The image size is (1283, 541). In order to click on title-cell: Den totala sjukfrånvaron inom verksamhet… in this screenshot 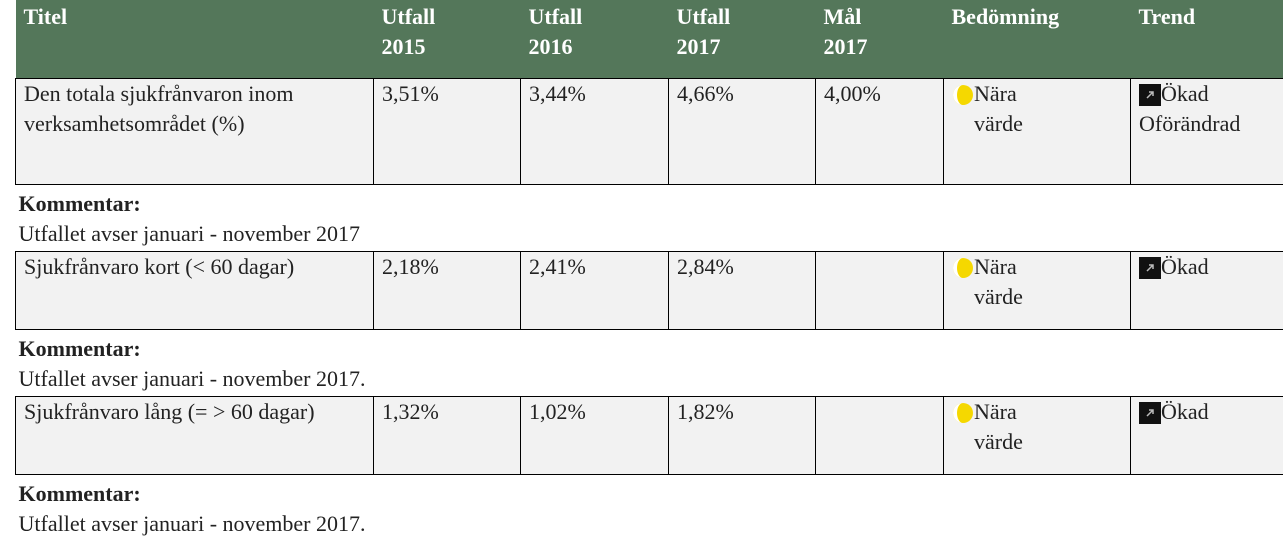, I will do `click(195, 132)`.